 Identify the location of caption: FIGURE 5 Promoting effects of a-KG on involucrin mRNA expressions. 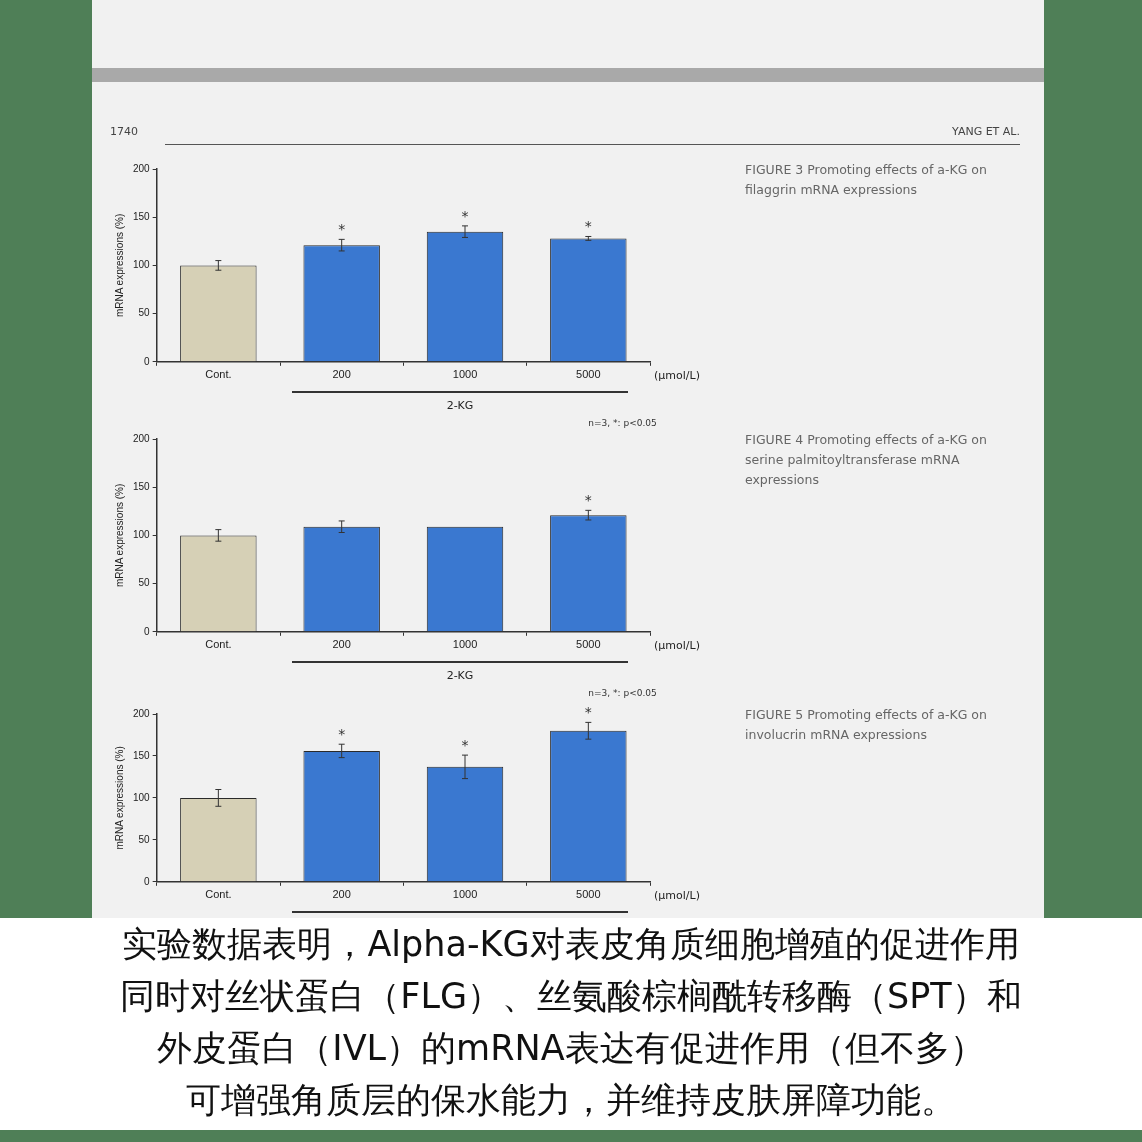
(866, 725).